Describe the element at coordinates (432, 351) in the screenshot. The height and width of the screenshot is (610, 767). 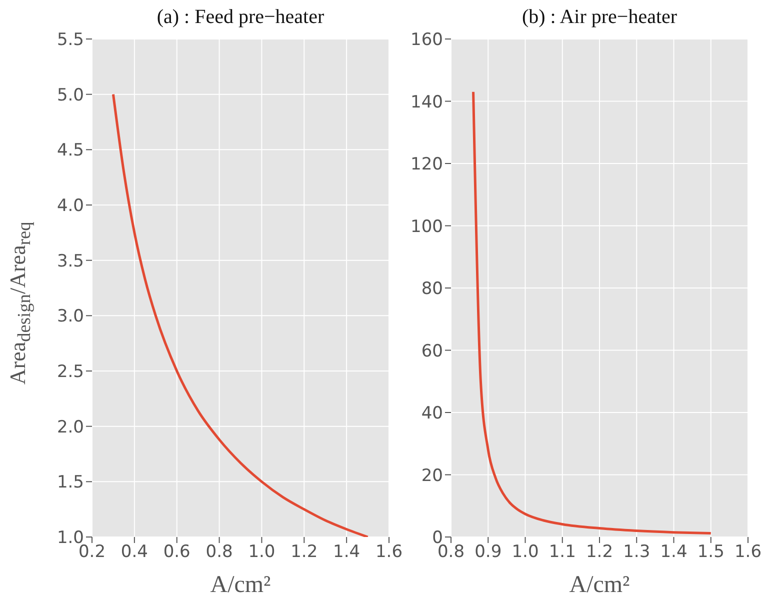
I see `y-tick-label: 60` at that location.